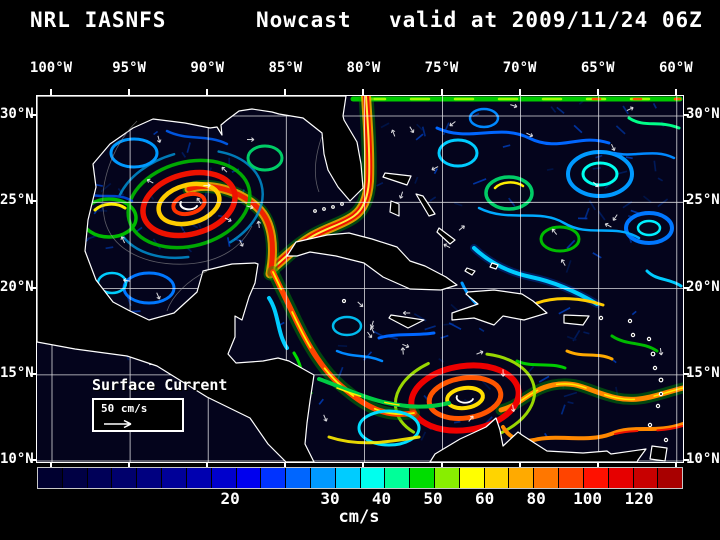 This screenshot has width=720, height=540. Describe the element at coordinates (285, 68) in the screenshot. I see `lon-label: 85°W` at that location.